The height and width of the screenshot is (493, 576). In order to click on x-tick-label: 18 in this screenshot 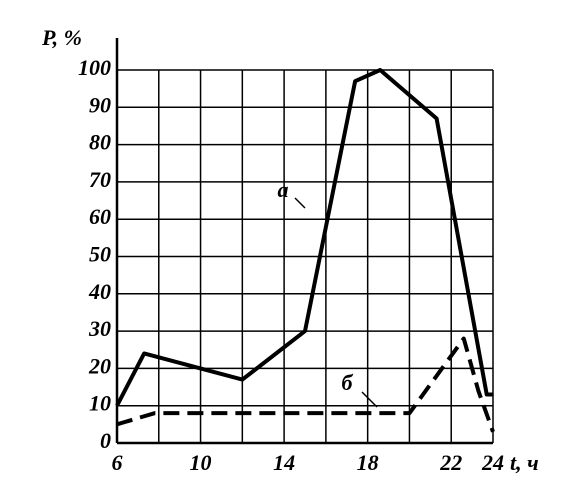, I will do `click(368, 462)`.